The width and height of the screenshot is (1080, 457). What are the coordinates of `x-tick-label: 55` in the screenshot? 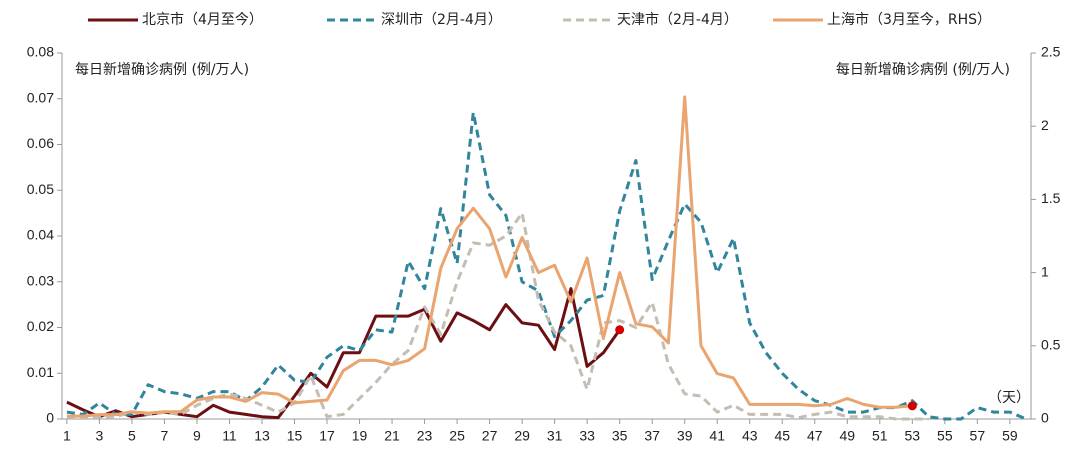 It's located at (945, 436).